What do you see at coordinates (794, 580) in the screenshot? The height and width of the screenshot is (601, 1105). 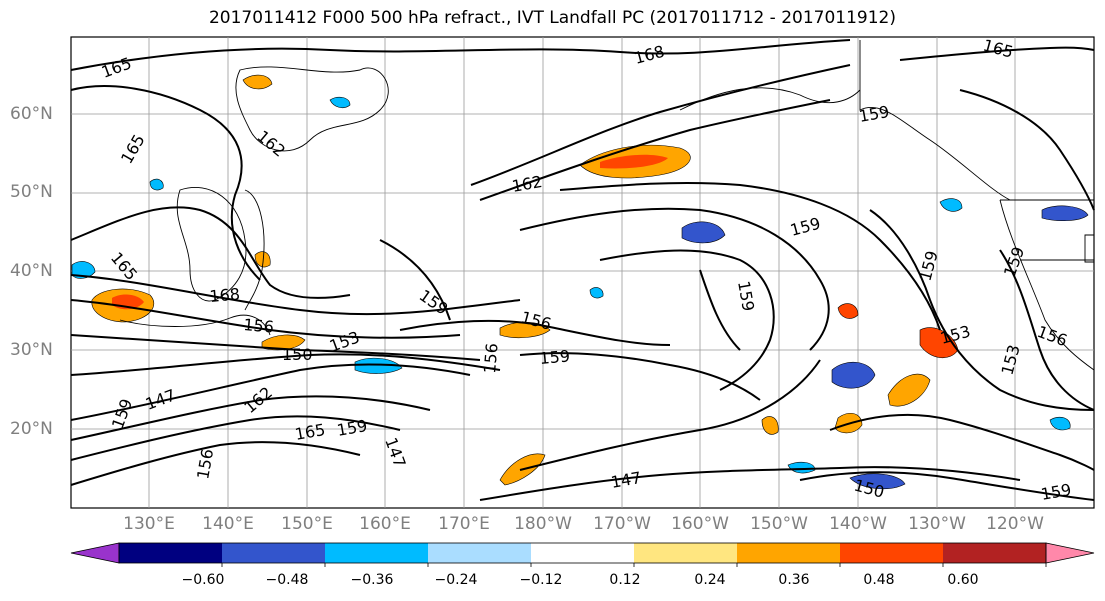 I see `colorbar-tick-label: 0.36` at bounding box center [794, 580].